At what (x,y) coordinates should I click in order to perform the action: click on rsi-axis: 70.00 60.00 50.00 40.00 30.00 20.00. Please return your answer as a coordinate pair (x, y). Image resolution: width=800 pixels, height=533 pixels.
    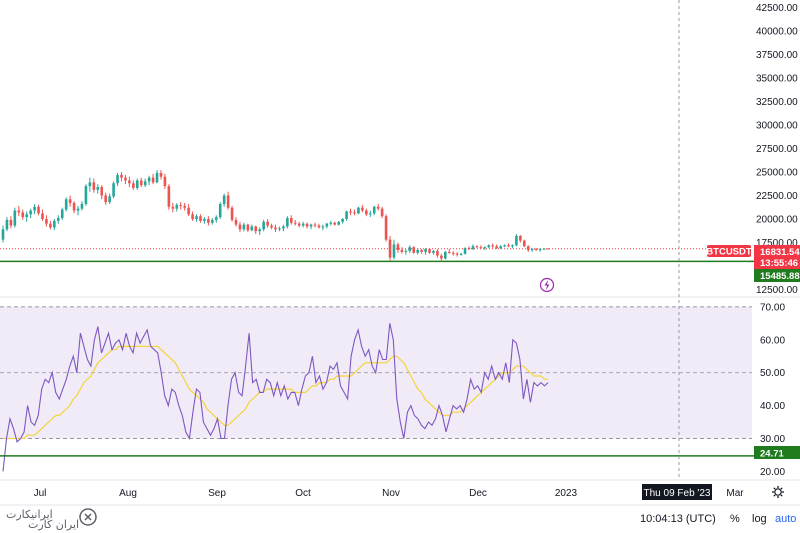
    Looking at the image, I should click on (772, 390).